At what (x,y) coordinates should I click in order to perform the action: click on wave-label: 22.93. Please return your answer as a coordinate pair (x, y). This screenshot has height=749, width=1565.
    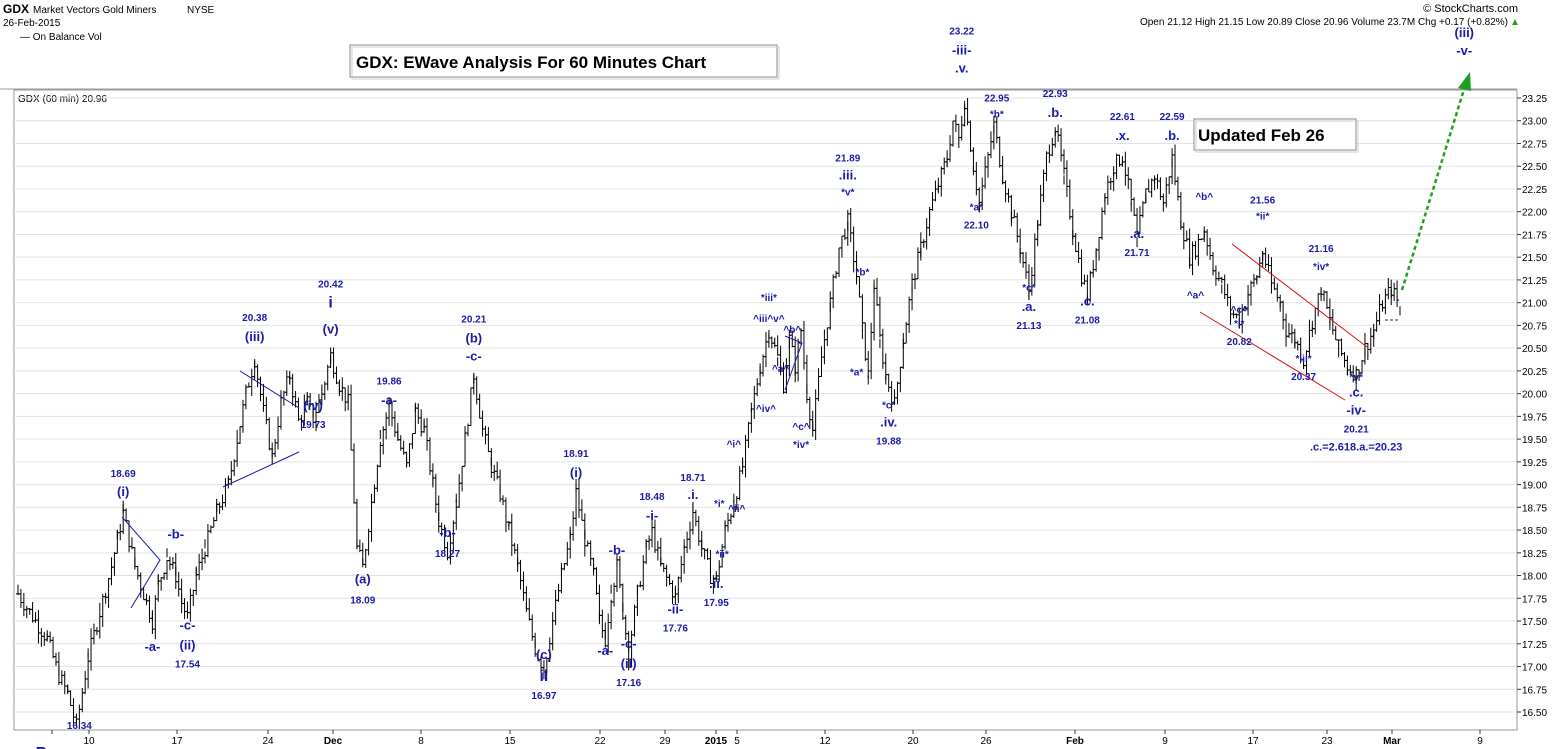
    Looking at the image, I should click on (1055, 94).